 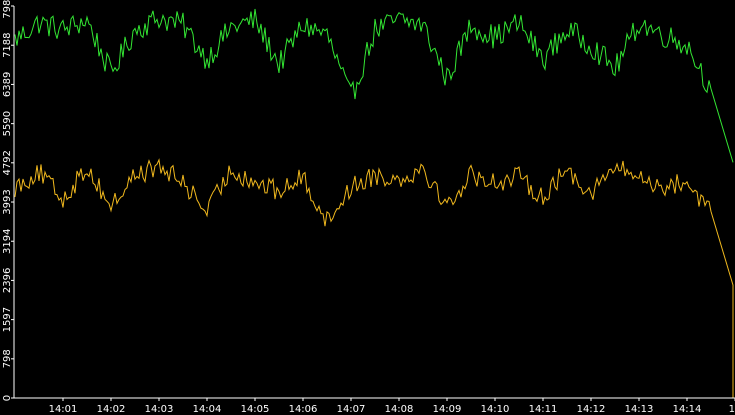 I want to click on x-tick-label: 14:03, so click(x=159, y=409).